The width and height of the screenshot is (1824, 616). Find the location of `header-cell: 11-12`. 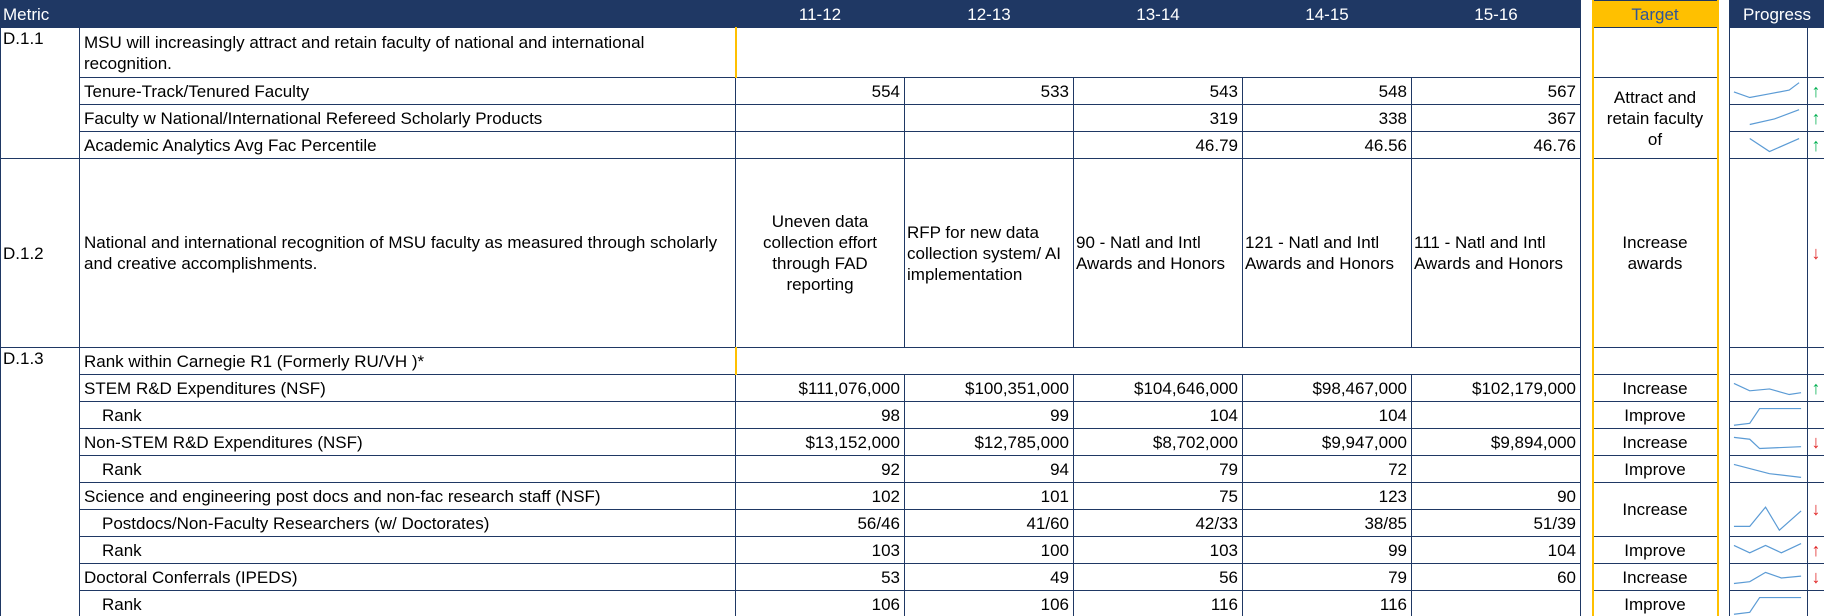

header-cell: 11-12 is located at coordinates (820, 14).